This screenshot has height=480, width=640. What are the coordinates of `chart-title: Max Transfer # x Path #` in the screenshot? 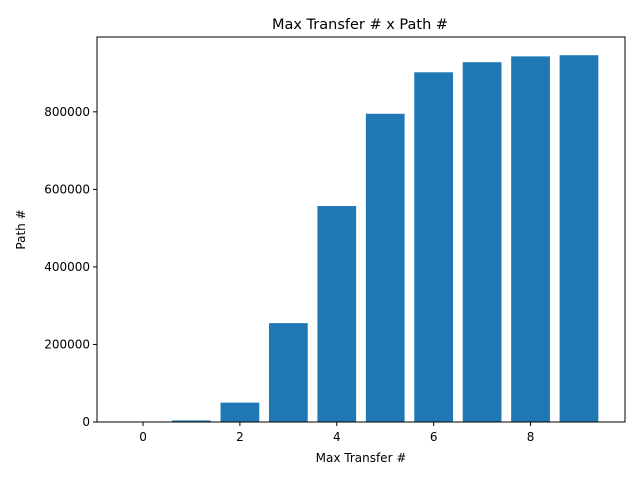 It's located at (360, 25).